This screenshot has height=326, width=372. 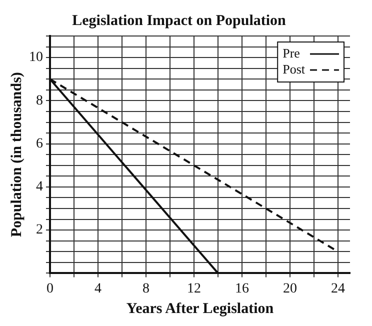 I want to click on y-tick-label: 8, so click(x=39, y=100).